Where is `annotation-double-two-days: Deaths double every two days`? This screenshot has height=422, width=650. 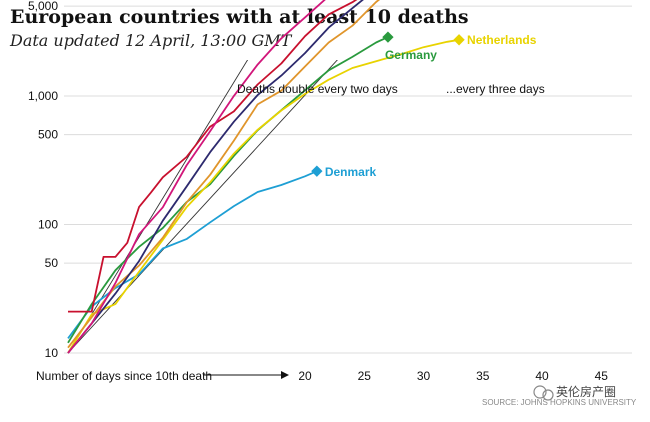
annotation-double-two-days: Deaths double every two days is located at coordinates (317, 89).